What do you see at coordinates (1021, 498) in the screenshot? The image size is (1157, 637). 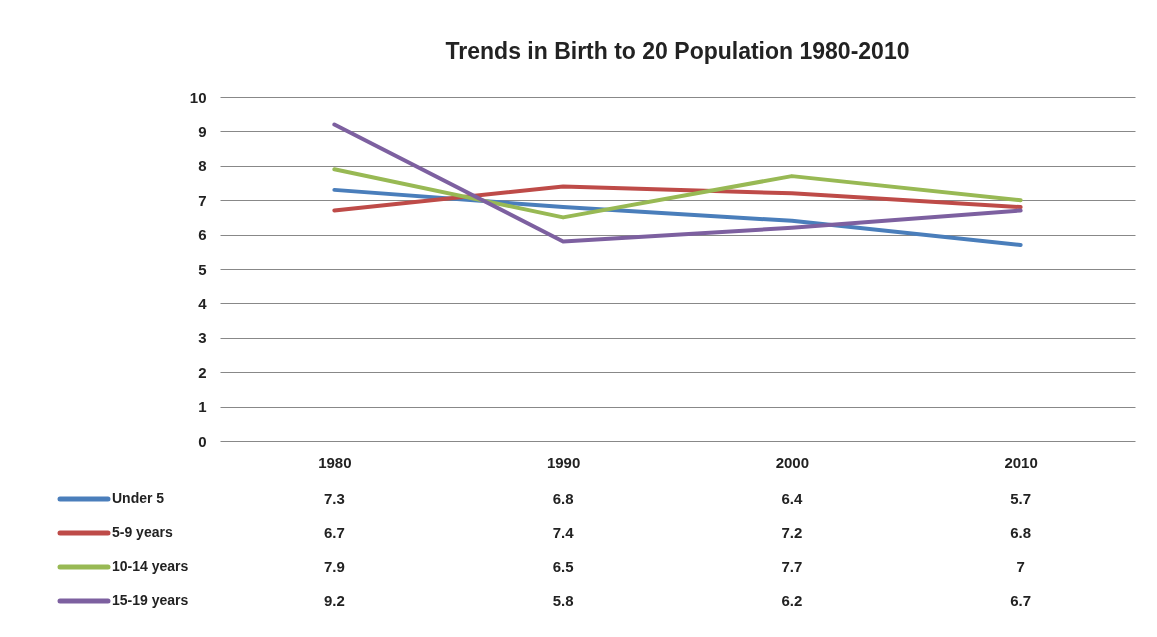 I see `data-label: 5.7` at bounding box center [1021, 498].